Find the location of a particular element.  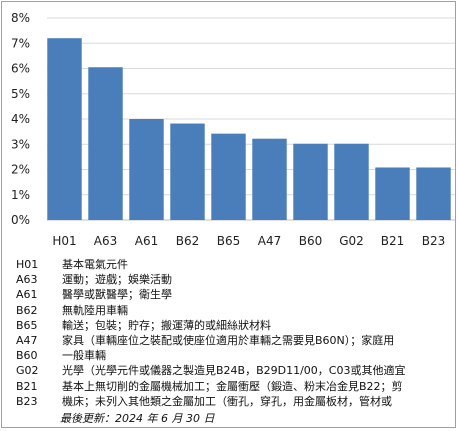

legend-description: 輸送；包裝；貯存；搬運薄的或細絲狀材料 is located at coordinates (166, 325).